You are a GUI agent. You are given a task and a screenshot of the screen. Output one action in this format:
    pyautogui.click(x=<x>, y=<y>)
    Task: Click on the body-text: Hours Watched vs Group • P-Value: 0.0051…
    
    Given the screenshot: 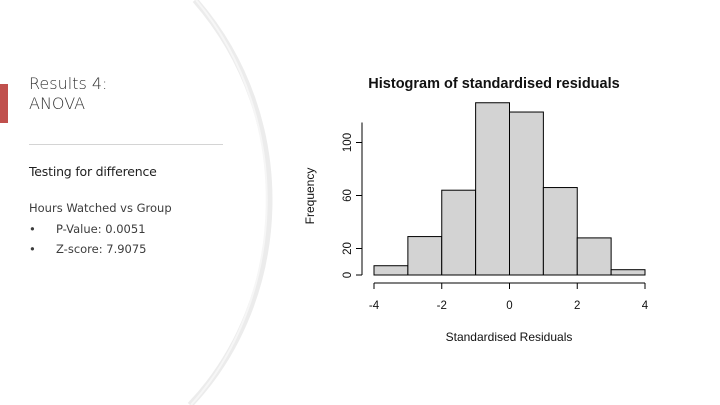 What is the action you would take?
    pyautogui.click(x=100, y=230)
    